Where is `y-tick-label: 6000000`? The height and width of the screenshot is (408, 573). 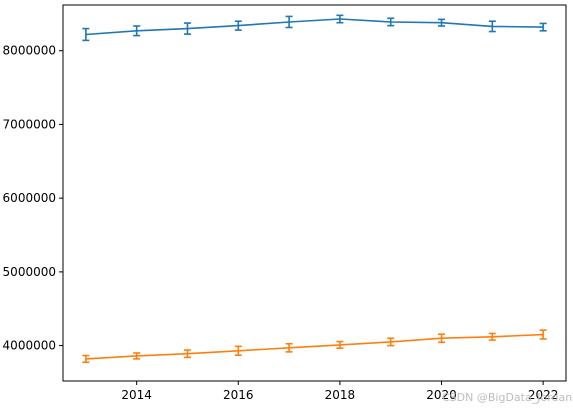
y-tick-label: 6000000 is located at coordinates (29, 198).